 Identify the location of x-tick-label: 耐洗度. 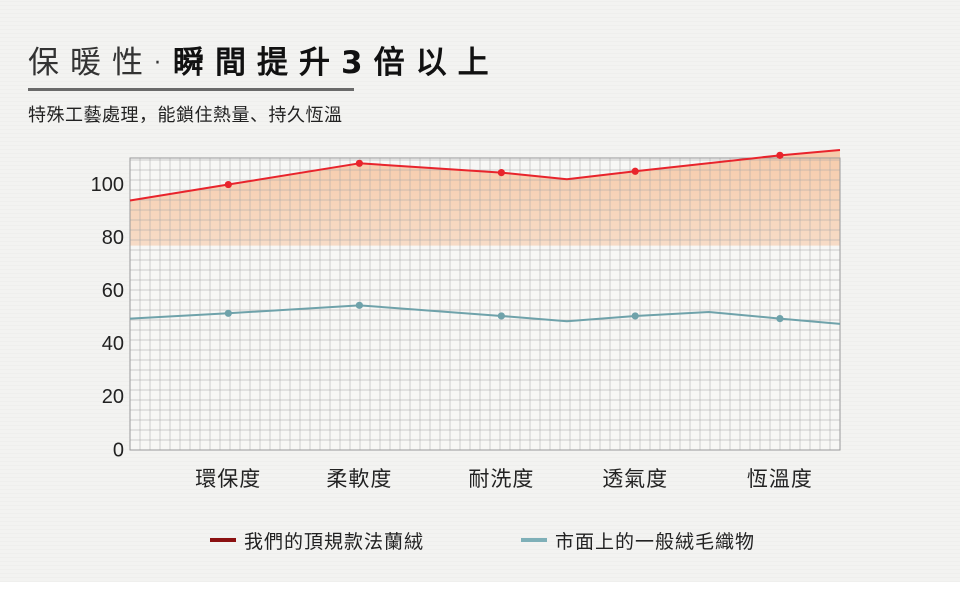
(501, 479).